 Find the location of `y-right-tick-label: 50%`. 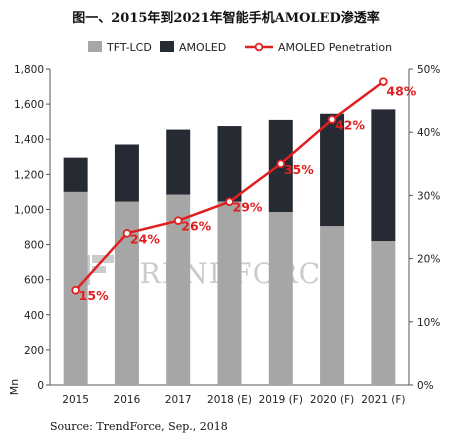

y-right-tick-label: 50% is located at coordinates (428, 70).